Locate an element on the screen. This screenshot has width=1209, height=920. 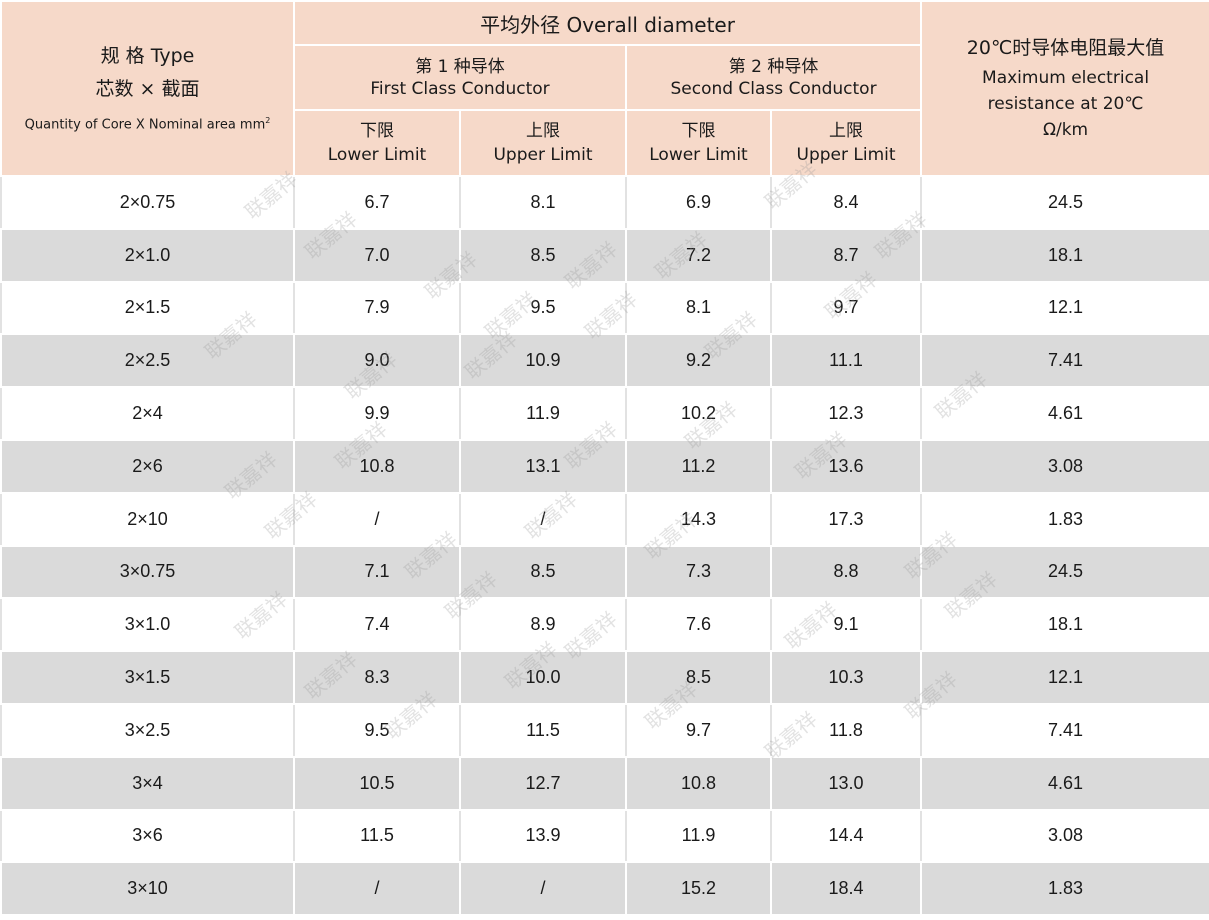
type-cell: 2×4 is located at coordinates (147, 413).